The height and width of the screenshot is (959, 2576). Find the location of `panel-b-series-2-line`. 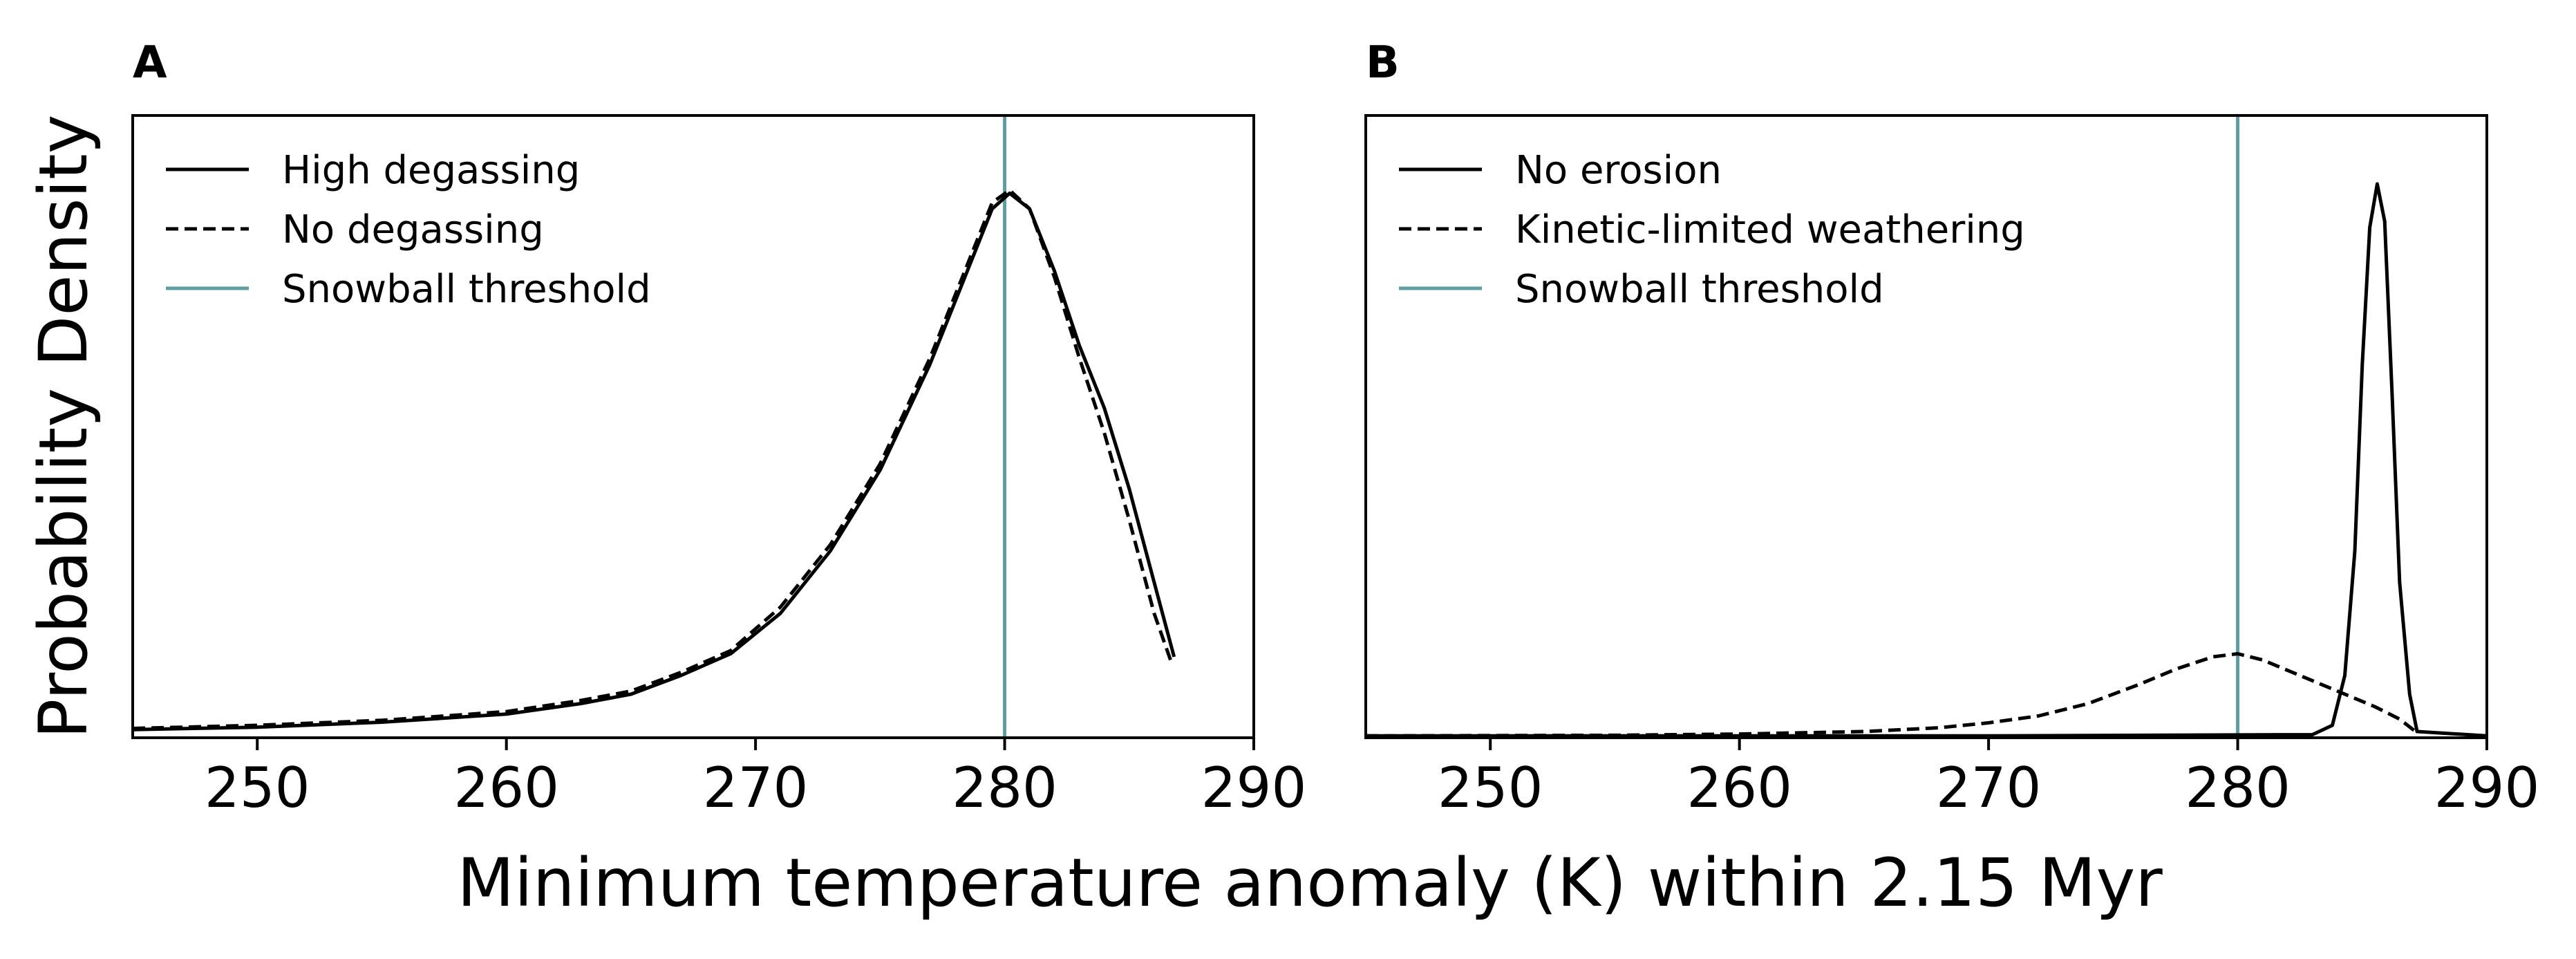

panel-b-series-2-line is located at coordinates (1891, 695).